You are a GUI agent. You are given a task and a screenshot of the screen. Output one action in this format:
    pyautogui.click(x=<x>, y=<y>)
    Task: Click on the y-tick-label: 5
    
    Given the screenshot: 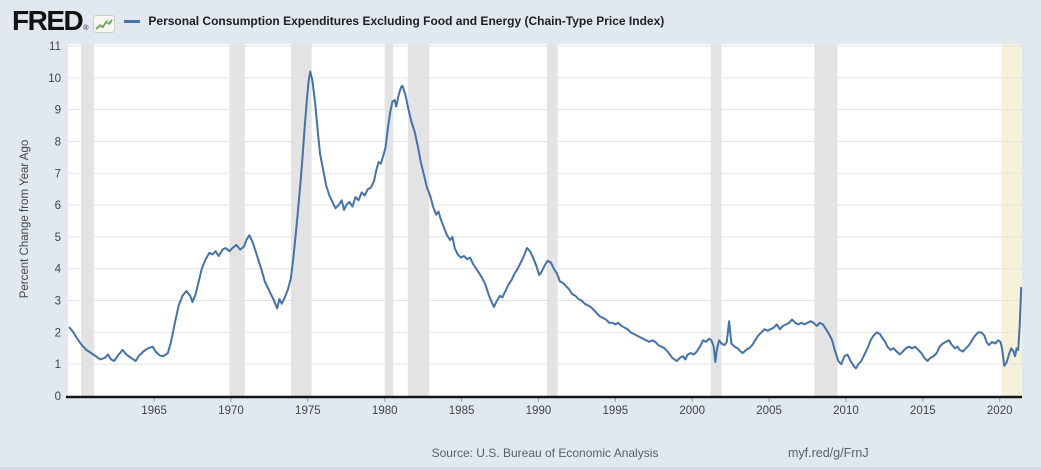 What is the action you would take?
    pyautogui.click(x=58, y=238)
    